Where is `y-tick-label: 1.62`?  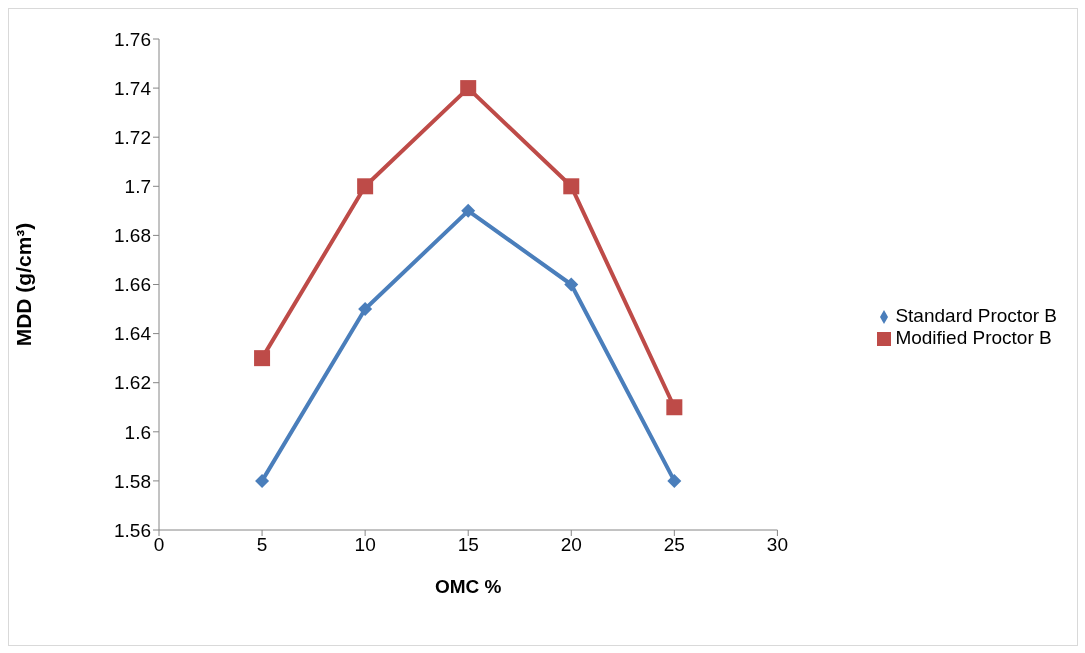
y-tick-label: 1.62 is located at coordinates (132, 383).